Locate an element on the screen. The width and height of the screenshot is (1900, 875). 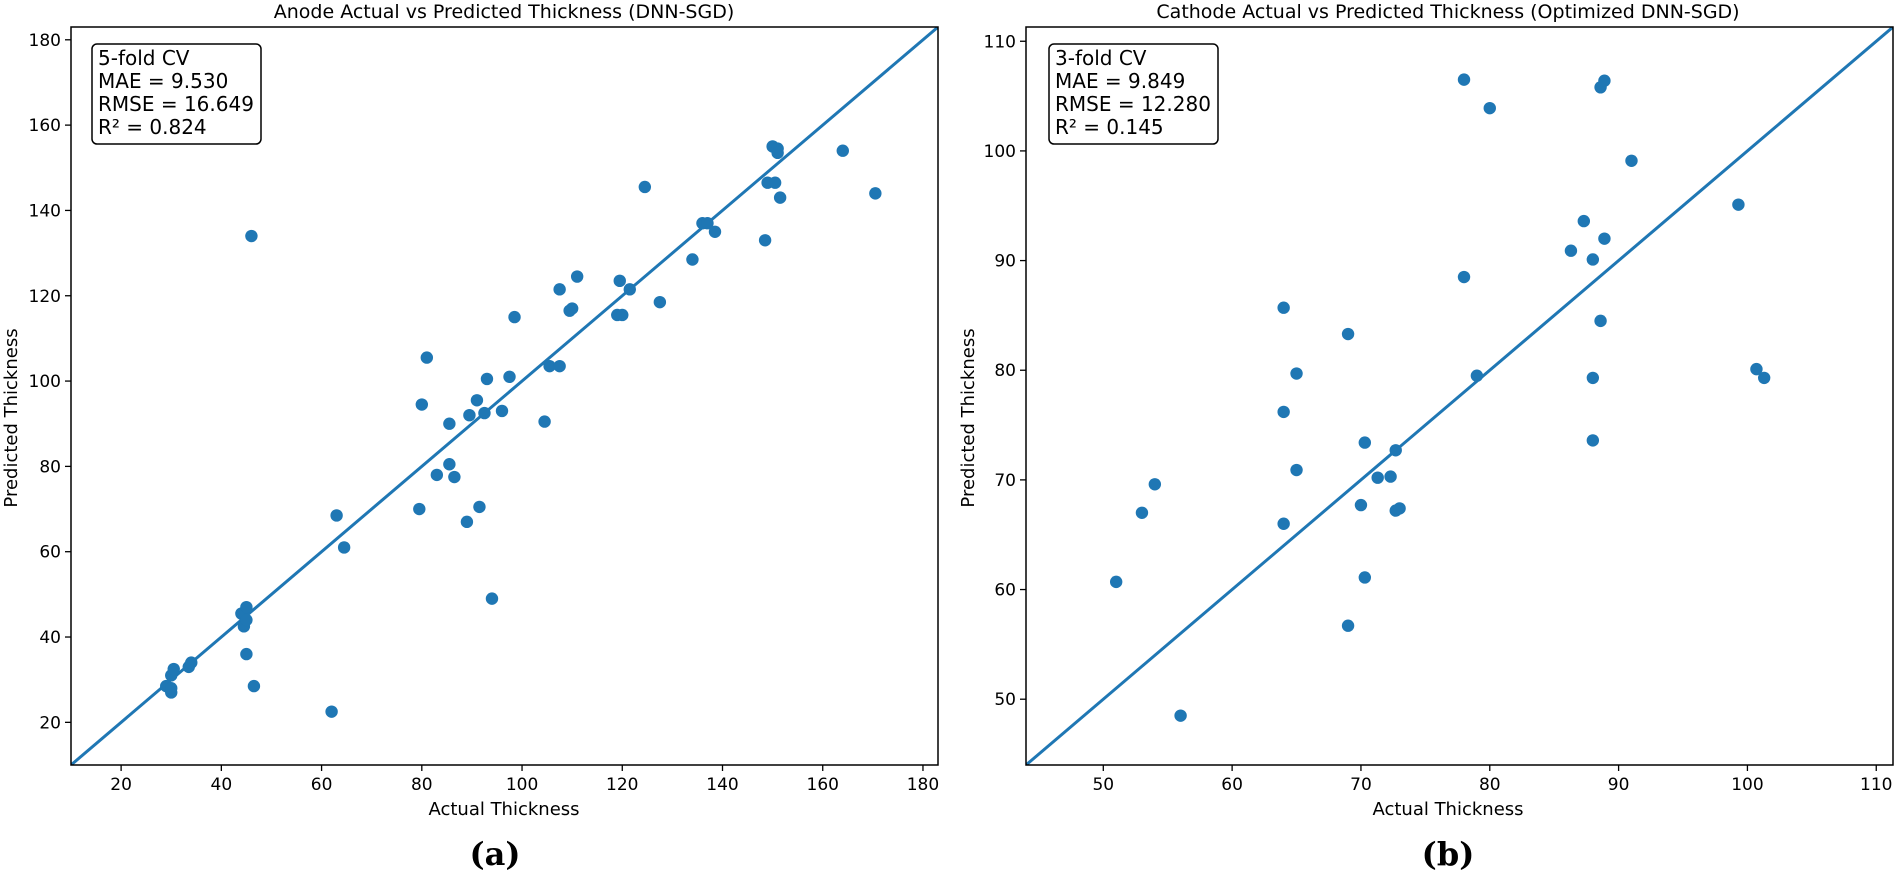
cathode-stats-cv: 3-fold CV is located at coordinates (1101, 58).